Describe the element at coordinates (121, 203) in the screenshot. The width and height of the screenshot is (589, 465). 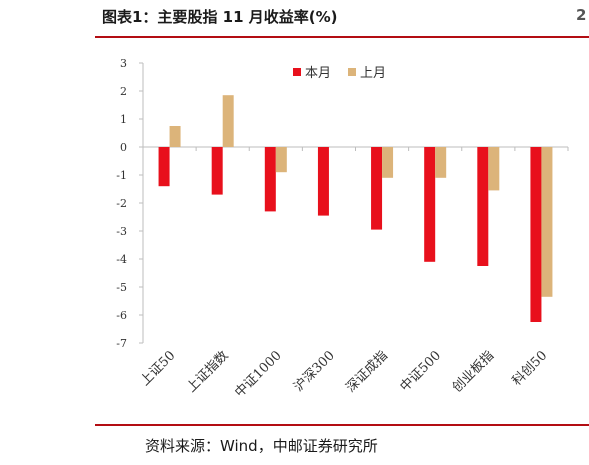
I see `y-tick-label: -2` at that location.